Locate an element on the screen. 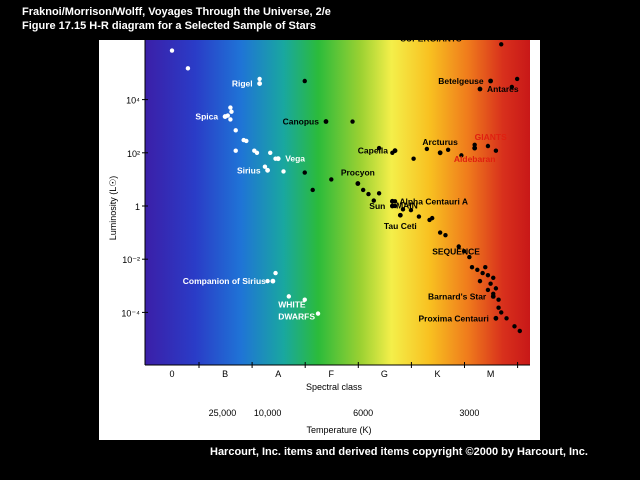 This screenshot has width=640, height=480. temperature-label: 3000 is located at coordinates (469, 413).